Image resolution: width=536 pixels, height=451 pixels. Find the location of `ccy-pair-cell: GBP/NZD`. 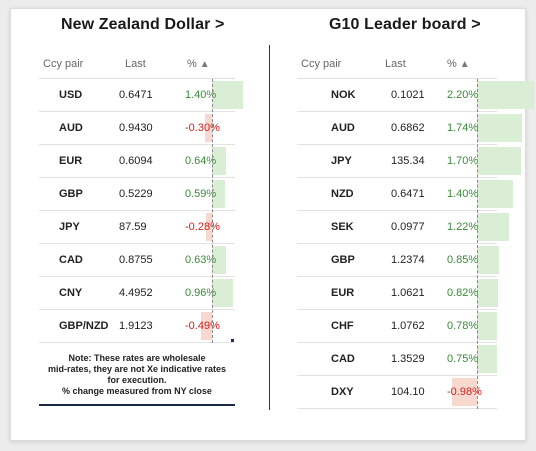

ccy-pair-cell: GBP/NZD is located at coordinates (84, 326).